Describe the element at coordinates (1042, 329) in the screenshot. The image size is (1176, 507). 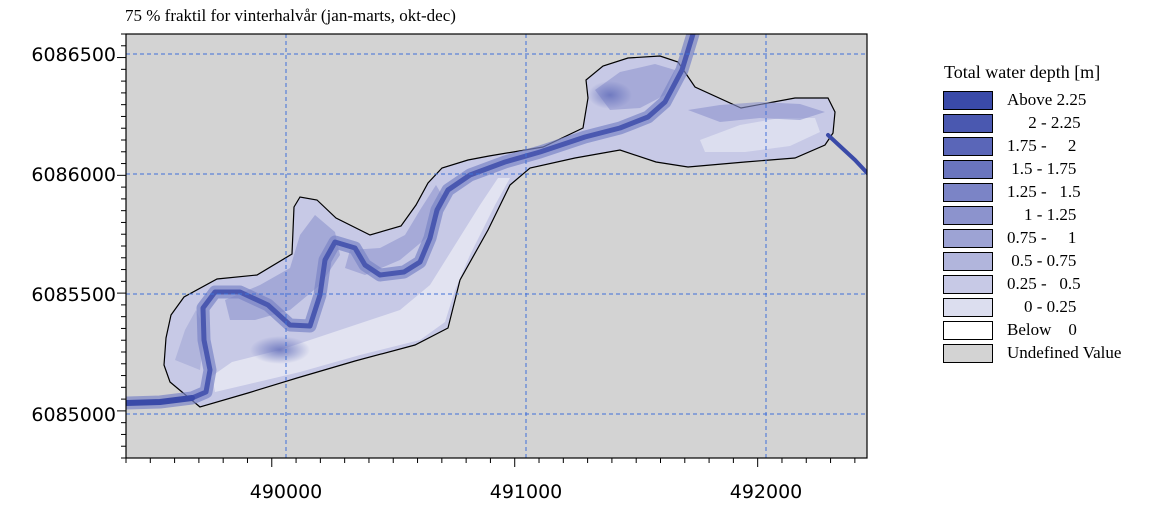
I see `legend-label: Below 0` at that location.